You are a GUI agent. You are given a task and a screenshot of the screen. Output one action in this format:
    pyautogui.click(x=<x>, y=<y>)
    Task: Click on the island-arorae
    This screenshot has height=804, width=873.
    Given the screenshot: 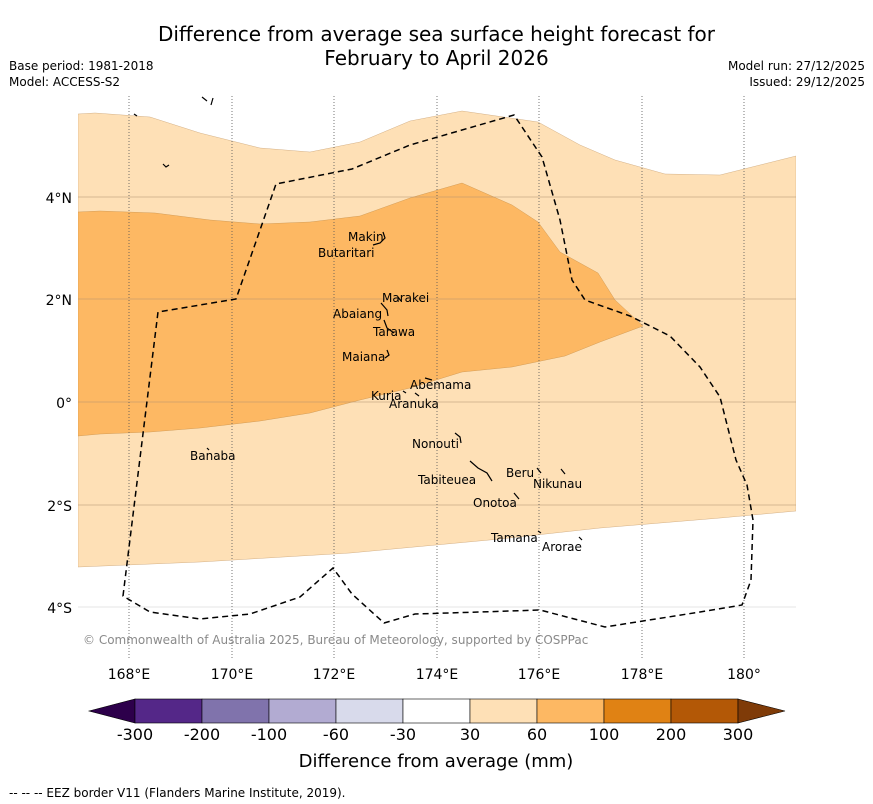 What is the action you would take?
    pyautogui.click(x=580, y=538)
    